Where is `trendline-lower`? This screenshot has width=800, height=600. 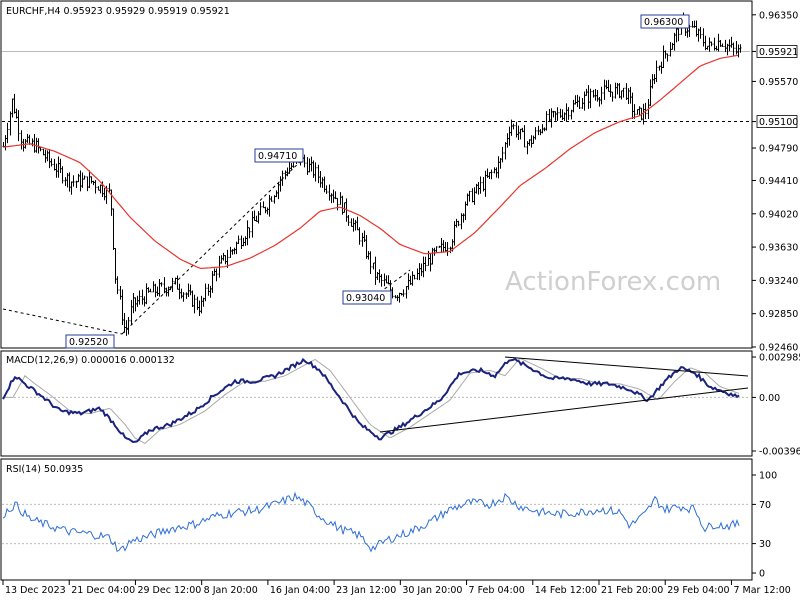
trendline-lower is located at coordinates (62, 321).